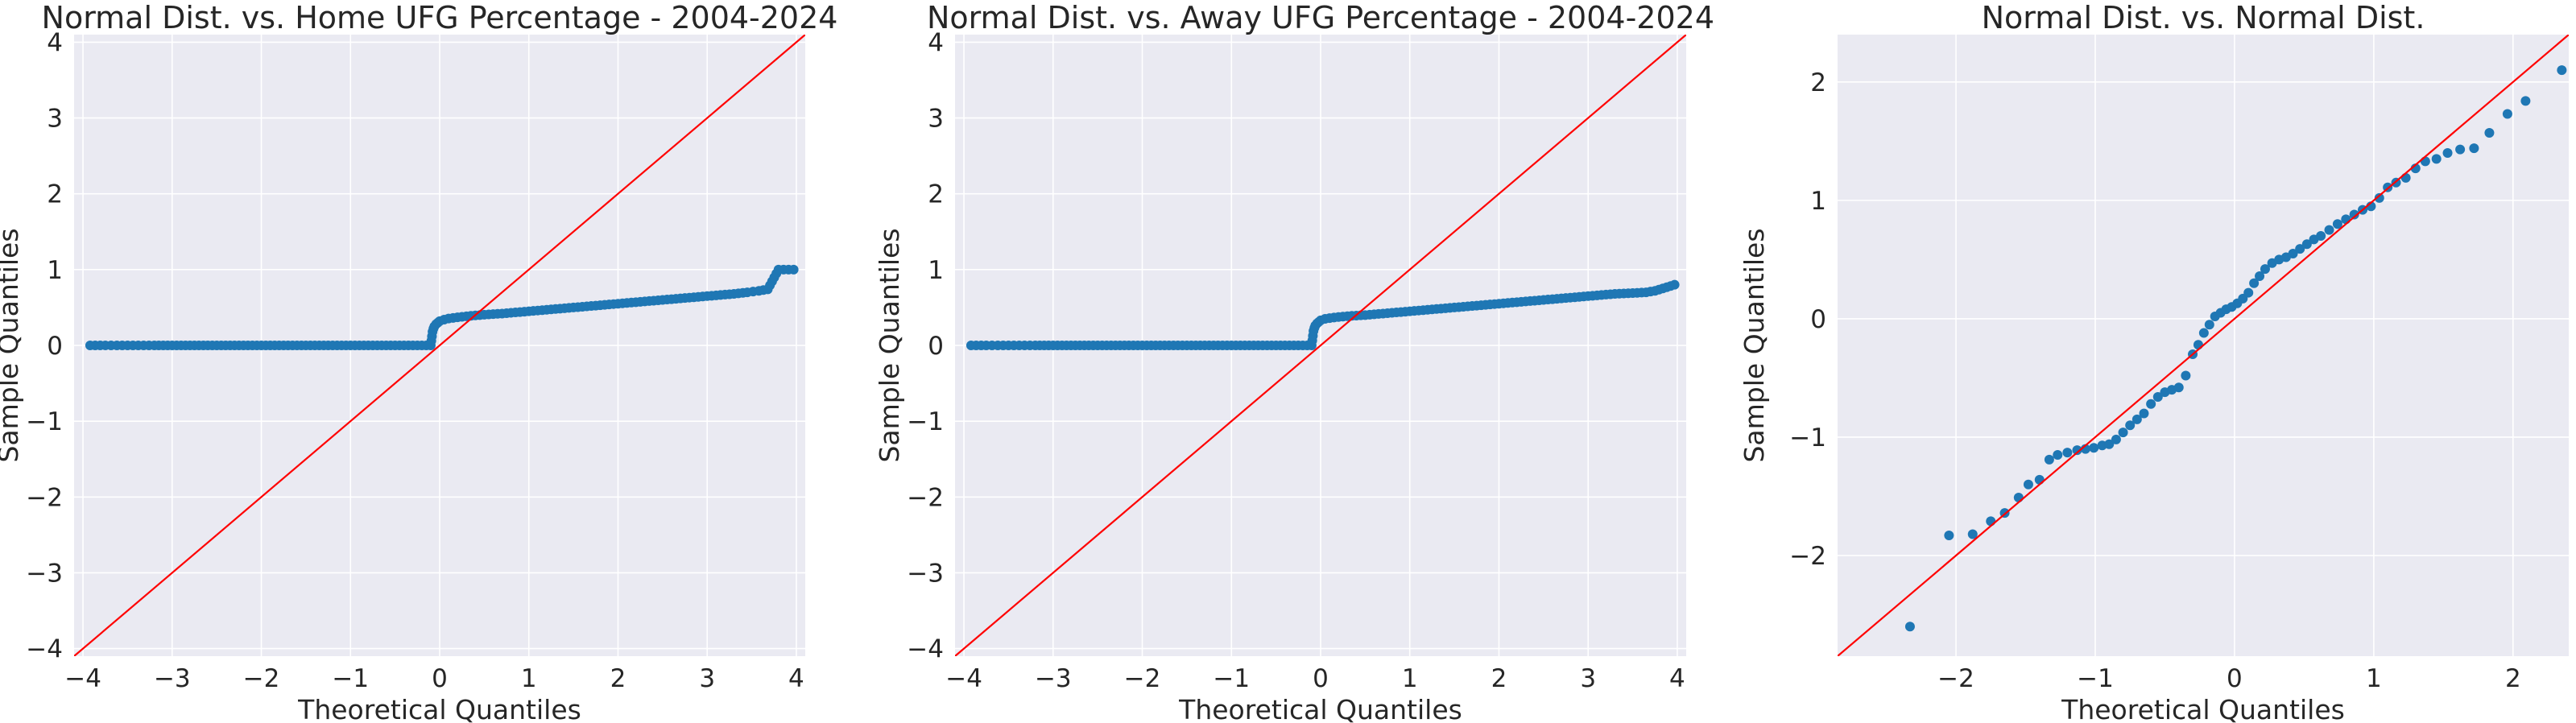 The image size is (2576, 723). I want to click on x-tick-label: −1, so click(1232, 679).